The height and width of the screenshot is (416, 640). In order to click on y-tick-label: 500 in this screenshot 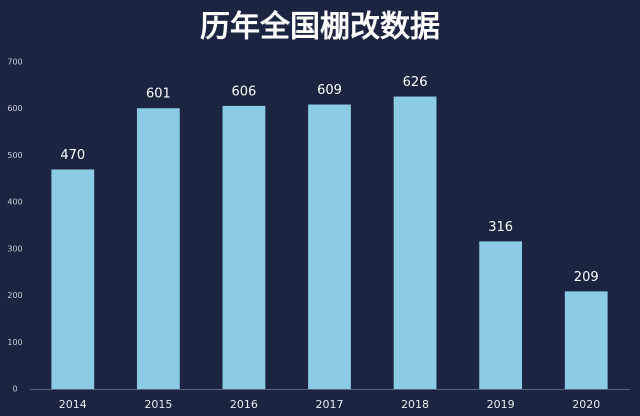, I will do `click(14, 155)`.